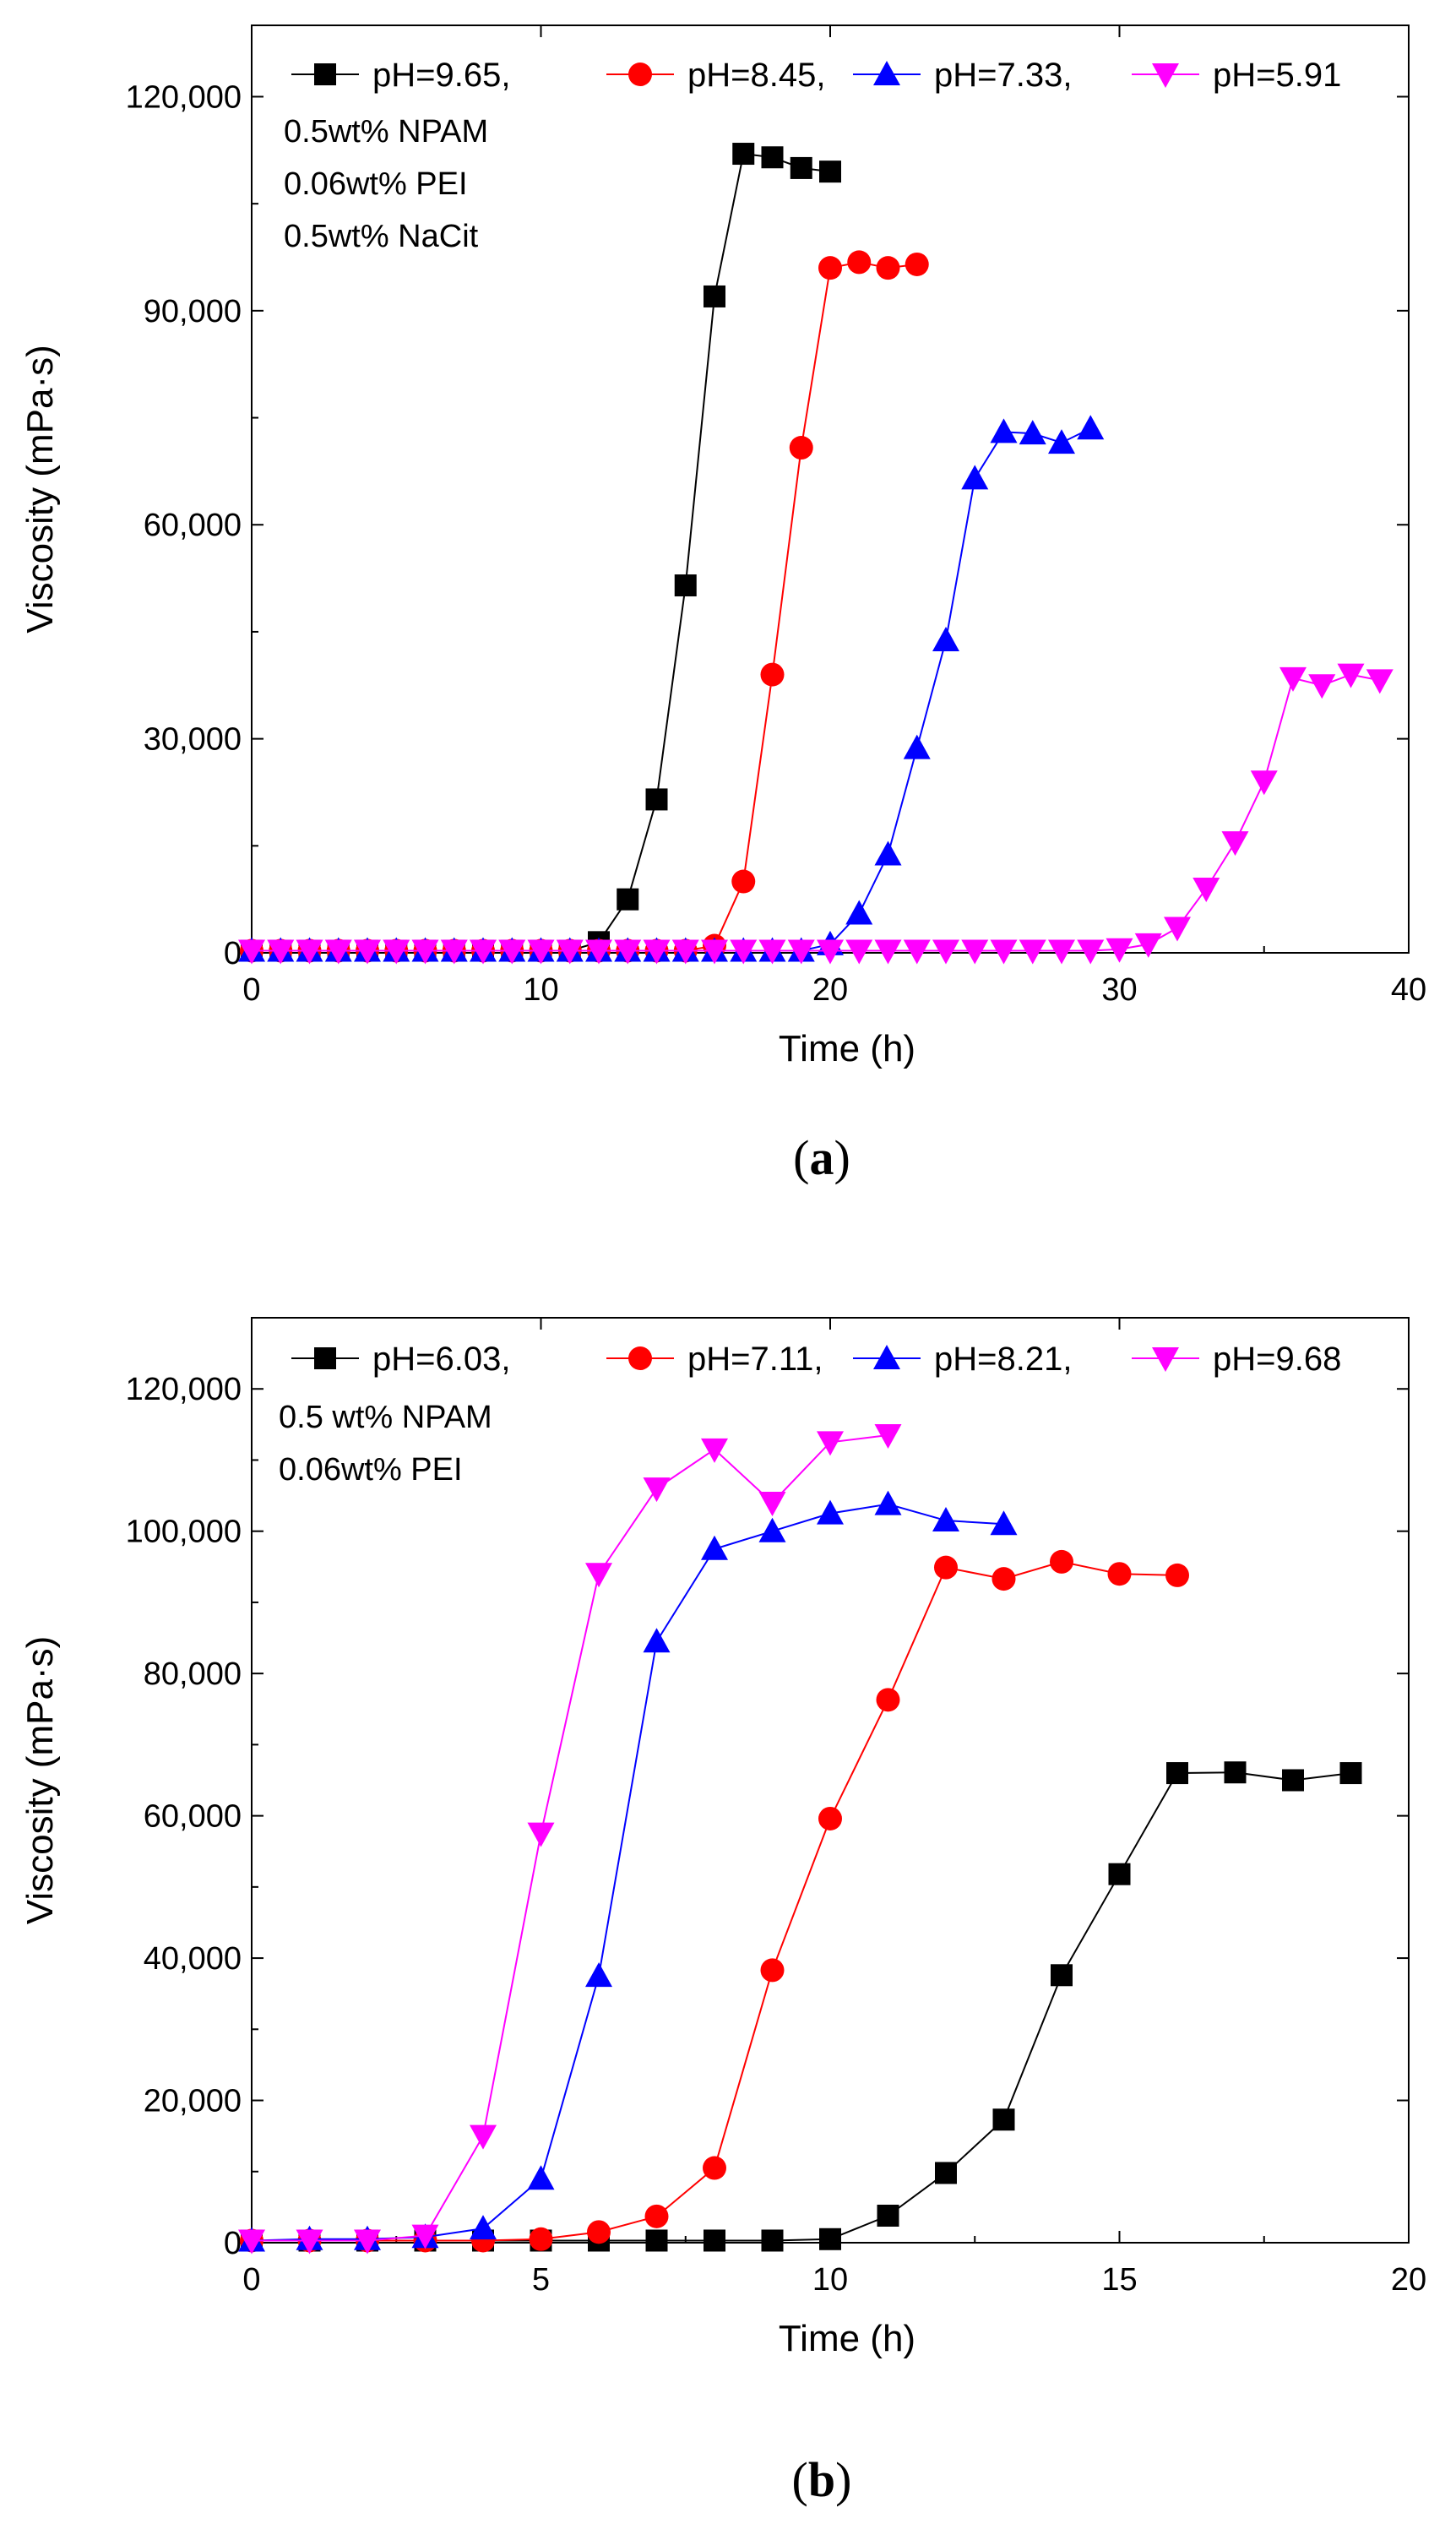 The image size is (1456, 2524). Describe the element at coordinates (385, 1417) in the screenshot. I see `annotation-text: 0.5 wt% NPAM` at that location.